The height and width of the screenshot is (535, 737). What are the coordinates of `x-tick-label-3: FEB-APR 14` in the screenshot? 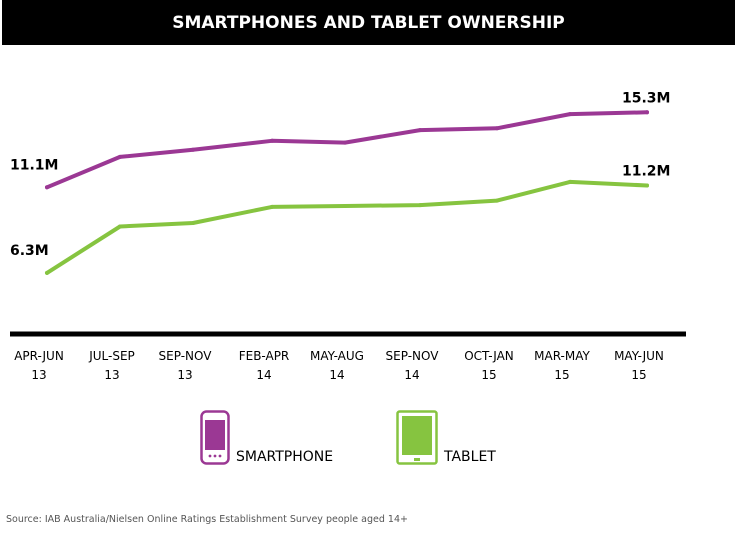 It's located at (264, 365).